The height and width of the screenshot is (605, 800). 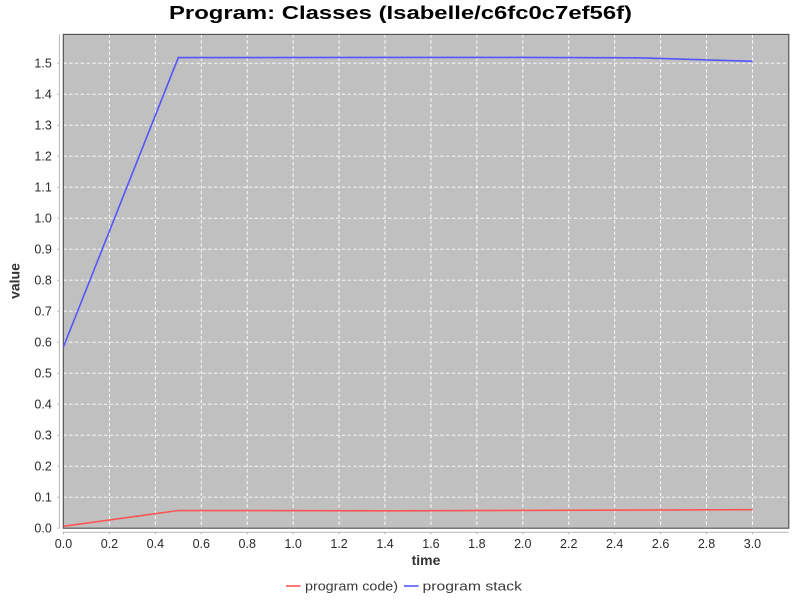 I want to click on svg-text: 1.1, so click(x=42, y=188).